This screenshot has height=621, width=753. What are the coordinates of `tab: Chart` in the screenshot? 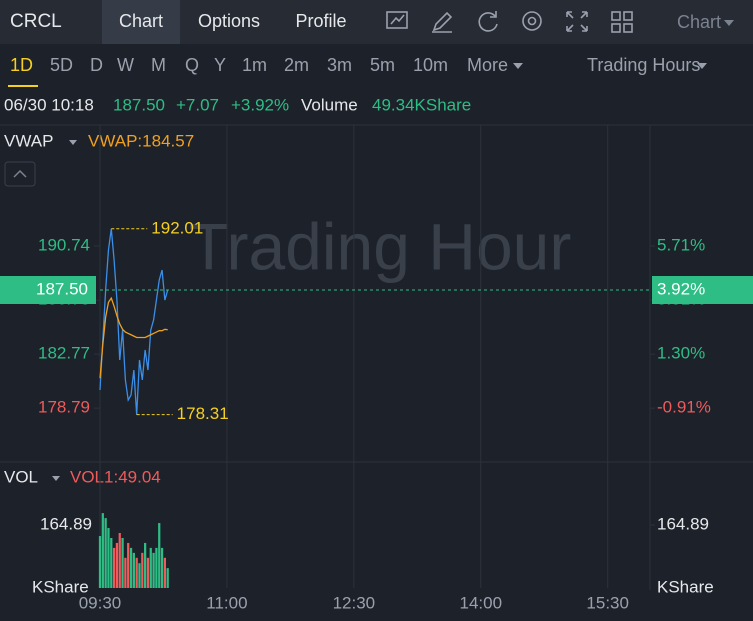 It's located at (141, 21).